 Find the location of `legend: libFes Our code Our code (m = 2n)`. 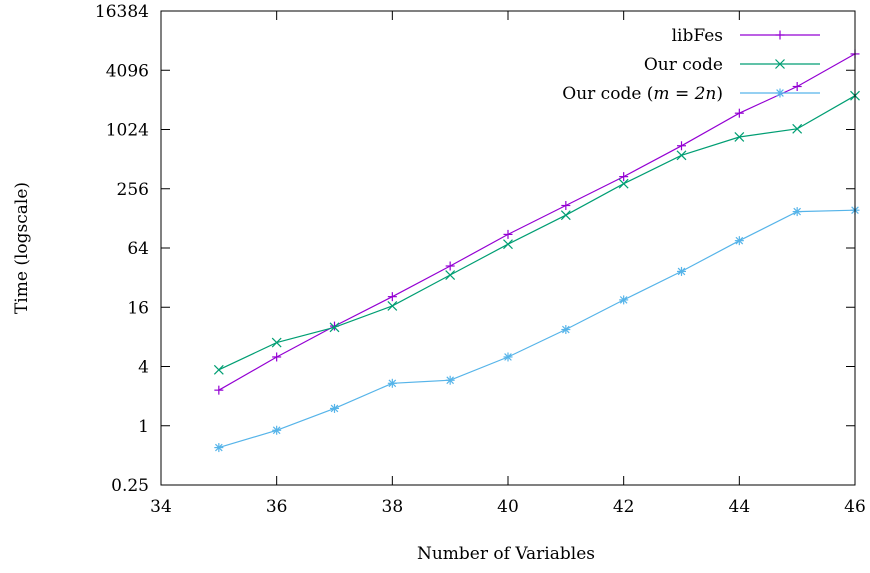

legend: libFes Our code Our code (m = 2n) is located at coordinates (691, 65).